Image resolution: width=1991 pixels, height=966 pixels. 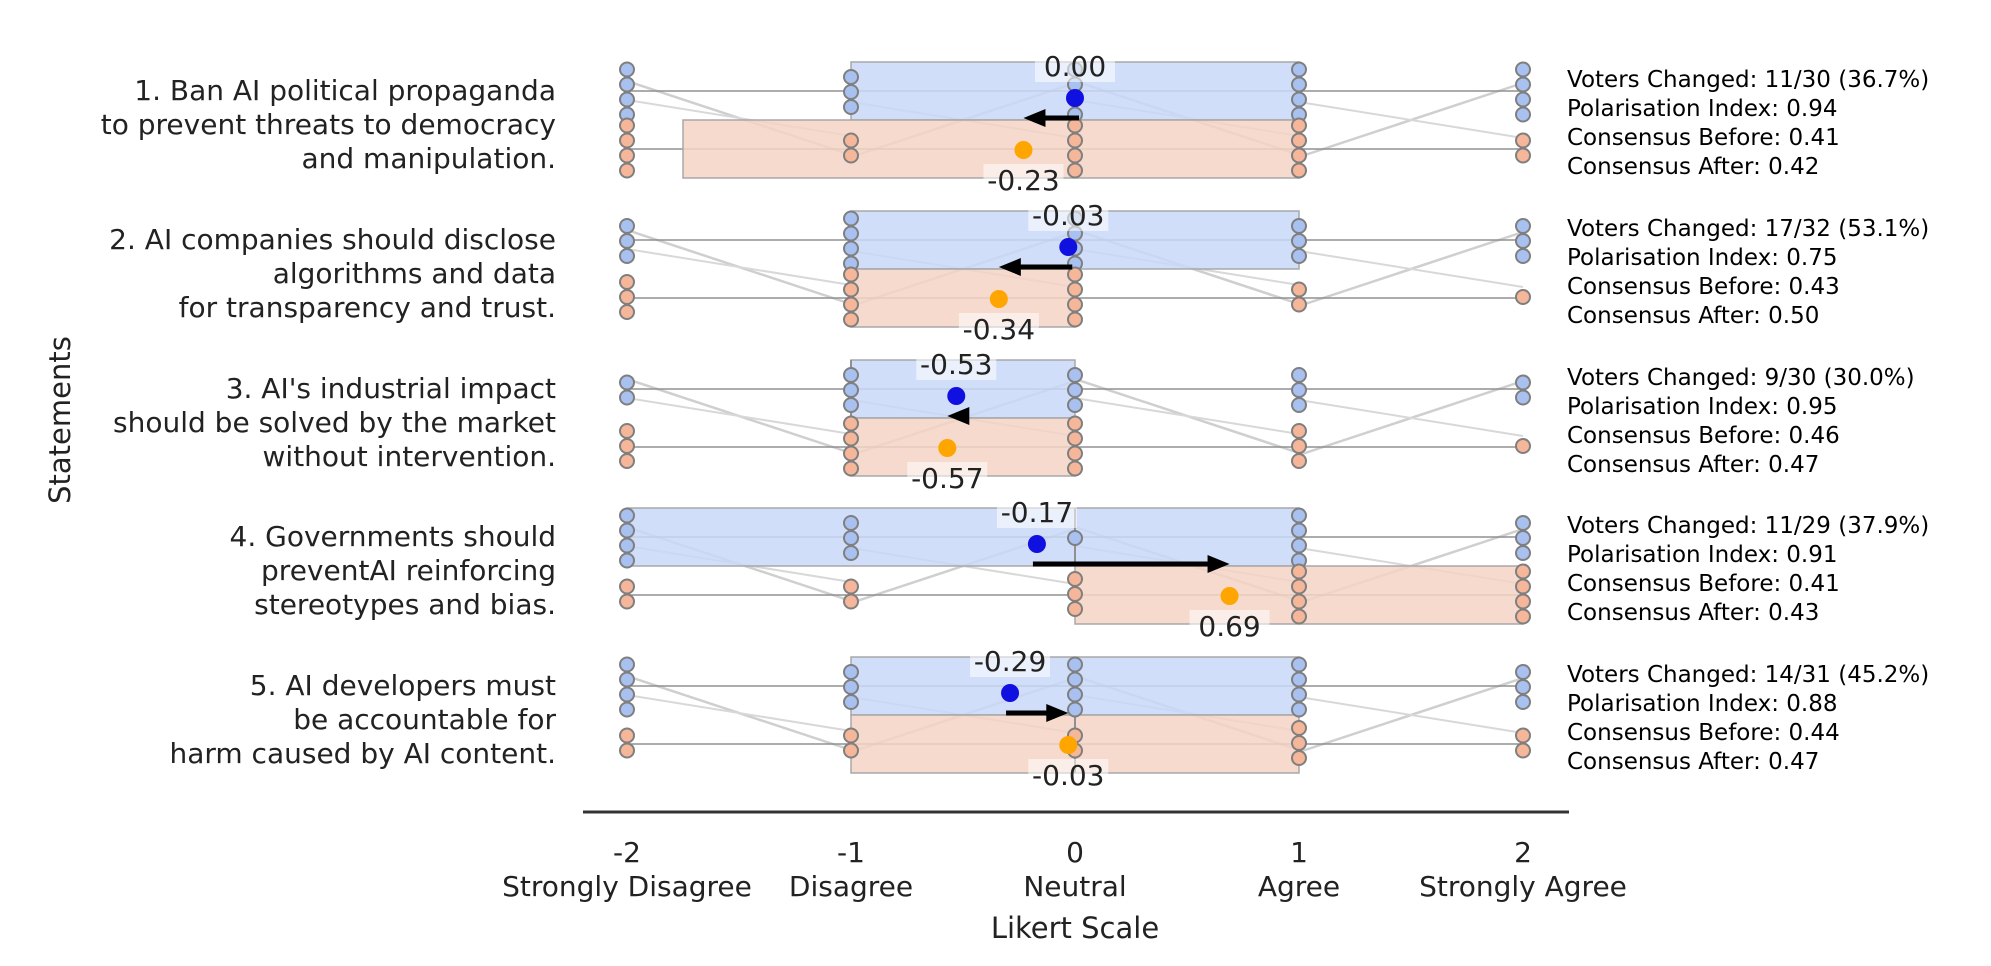 I want to click on stat-line: Polarisation Index: 0.88, so click(x=1702, y=704).